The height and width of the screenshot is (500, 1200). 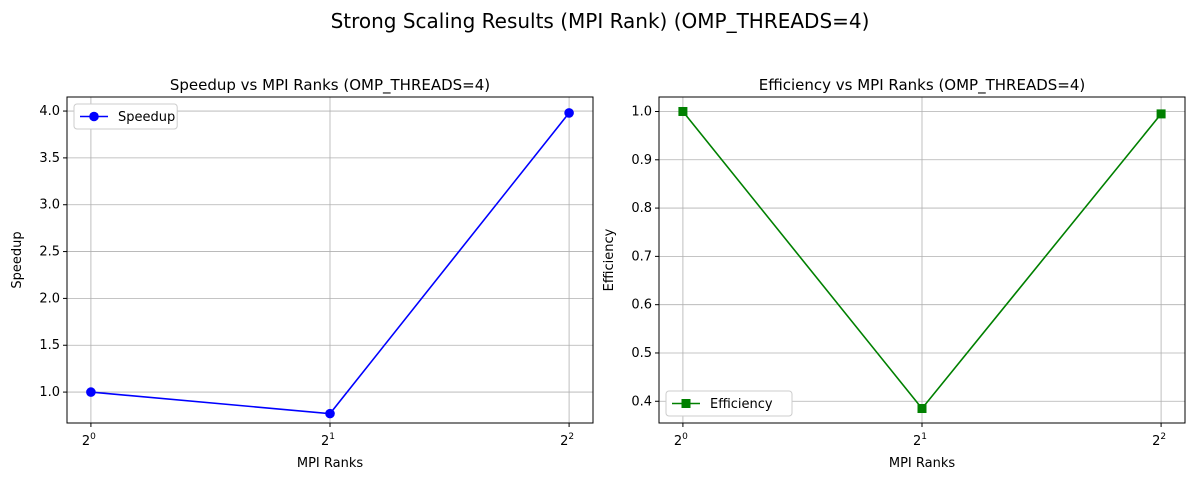 I want to click on y-tick-label: 0.9, so click(x=641, y=160).